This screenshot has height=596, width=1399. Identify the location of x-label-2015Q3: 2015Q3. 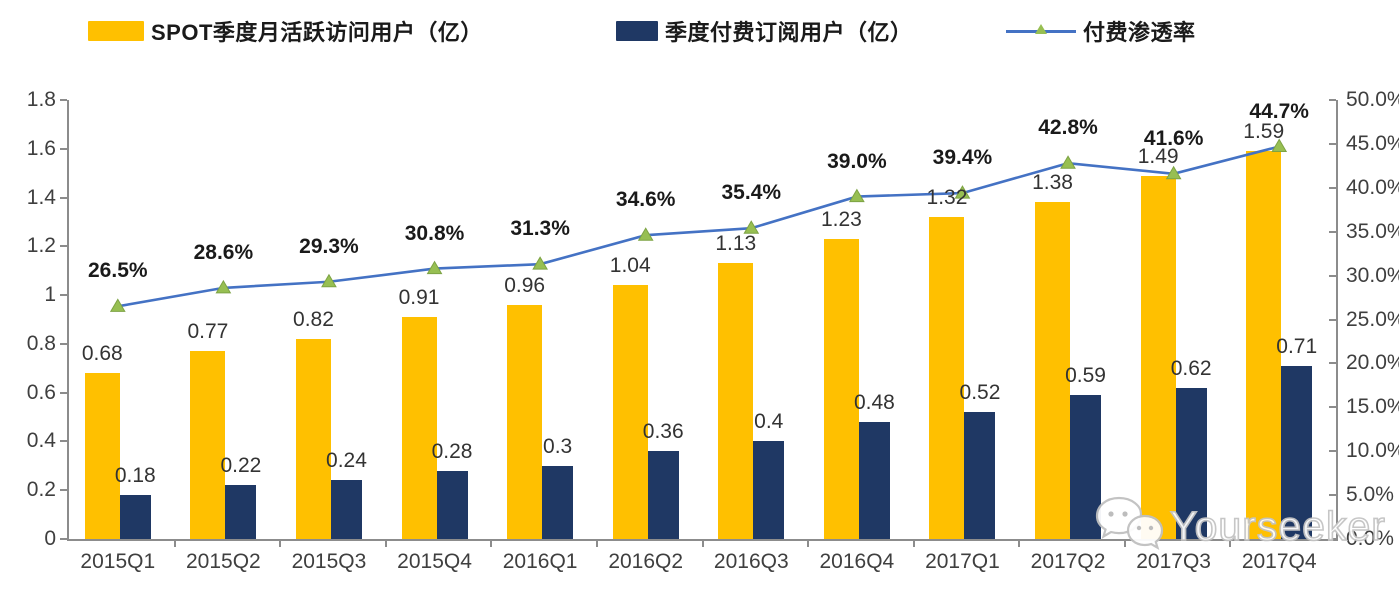
(329, 561).